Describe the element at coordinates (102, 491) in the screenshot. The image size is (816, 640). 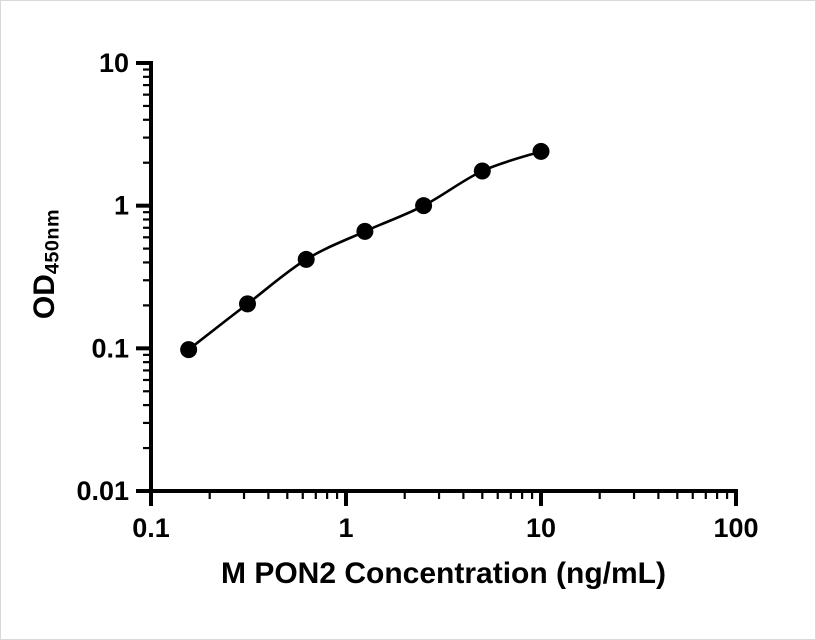
I see `y-tick-label: 0.01` at that location.